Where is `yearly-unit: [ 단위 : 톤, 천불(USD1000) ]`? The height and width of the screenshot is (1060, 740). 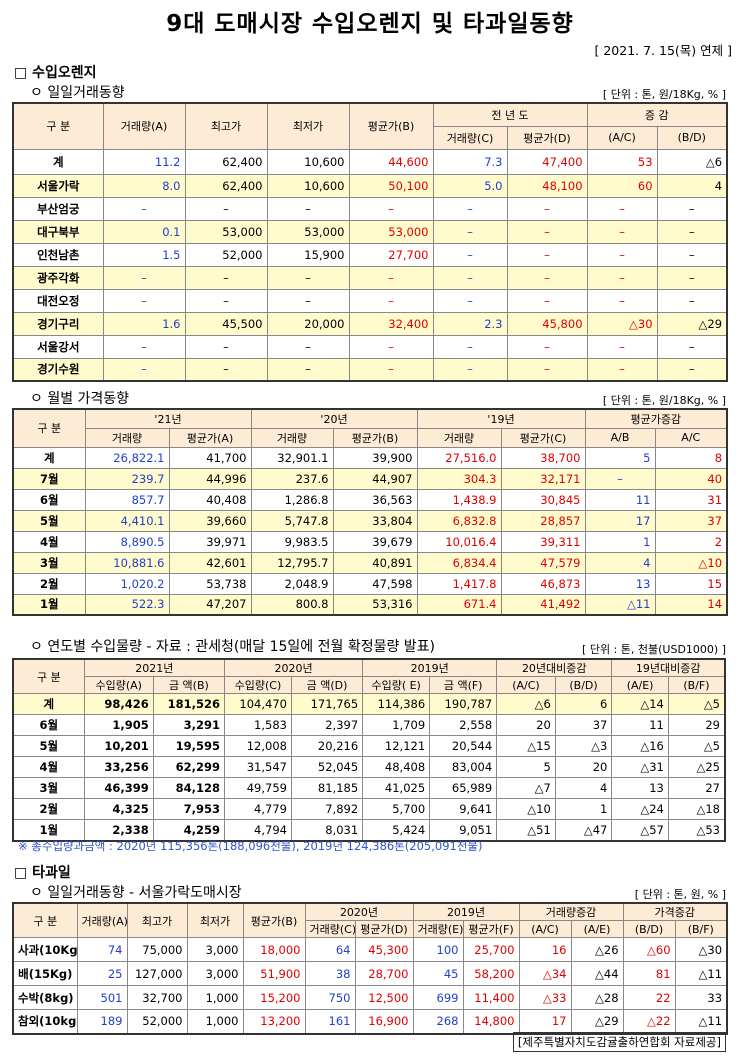 yearly-unit: [ 단위 : 톤, 천불(USD1000) ] is located at coordinates (654, 649).